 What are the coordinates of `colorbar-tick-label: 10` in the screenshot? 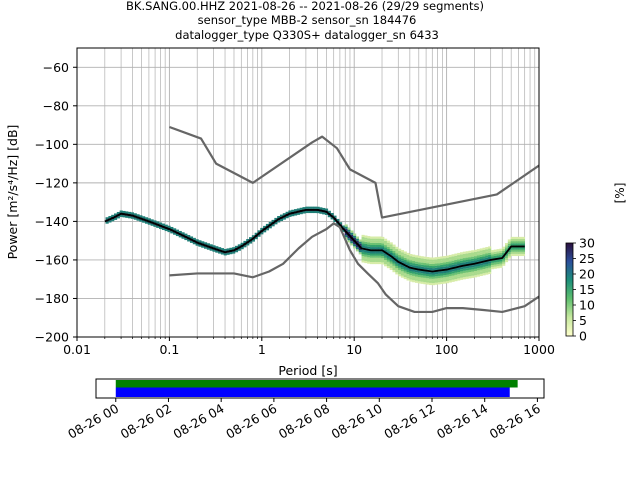 It's located at (587, 305).